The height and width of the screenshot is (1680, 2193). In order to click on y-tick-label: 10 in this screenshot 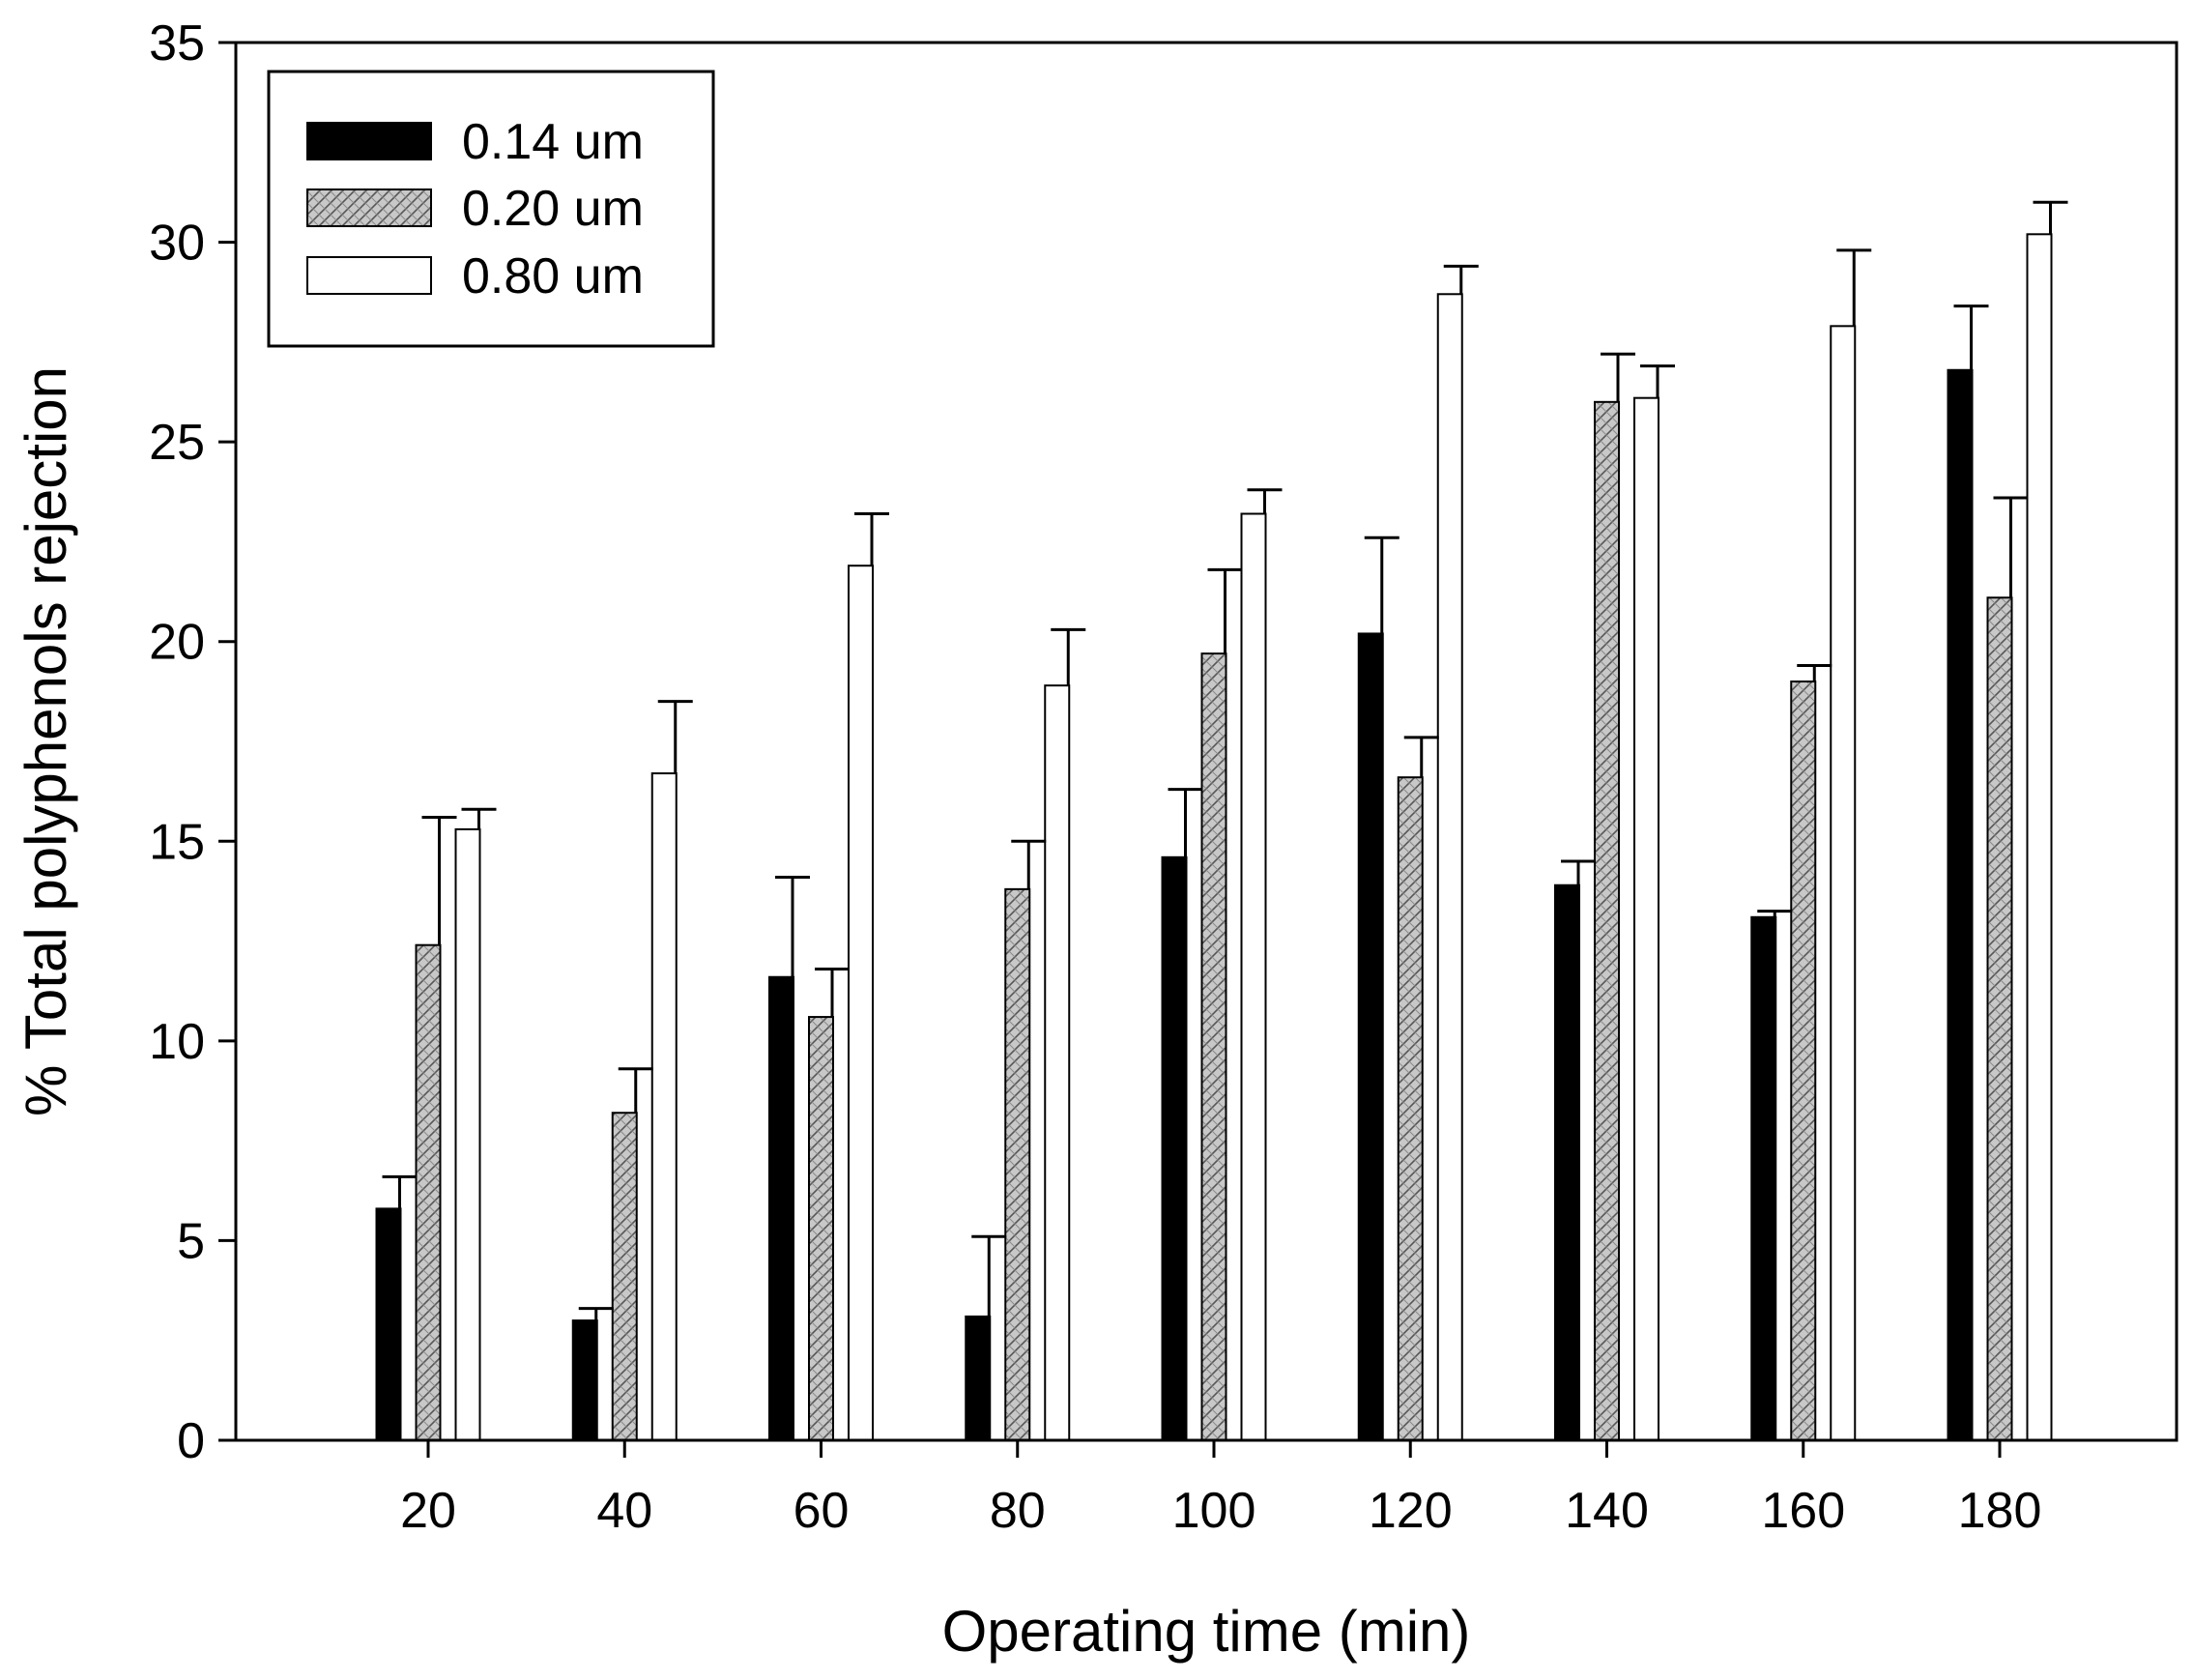, I will do `click(177, 1042)`.